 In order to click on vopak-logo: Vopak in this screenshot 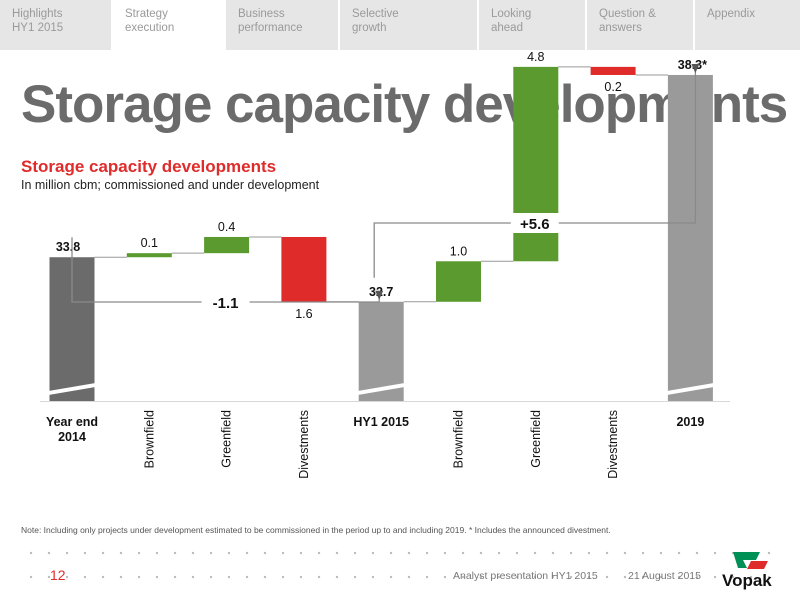, I will do `click(747, 571)`.